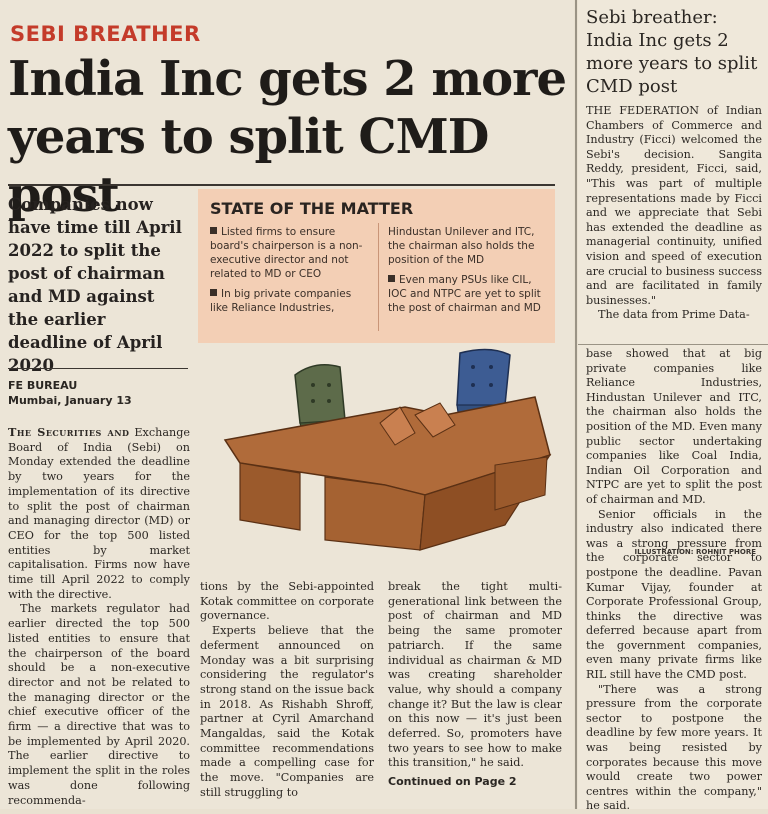  Describe the element at coordinates (98, 368) in the screenshot. I see `deck-rule` at that location.